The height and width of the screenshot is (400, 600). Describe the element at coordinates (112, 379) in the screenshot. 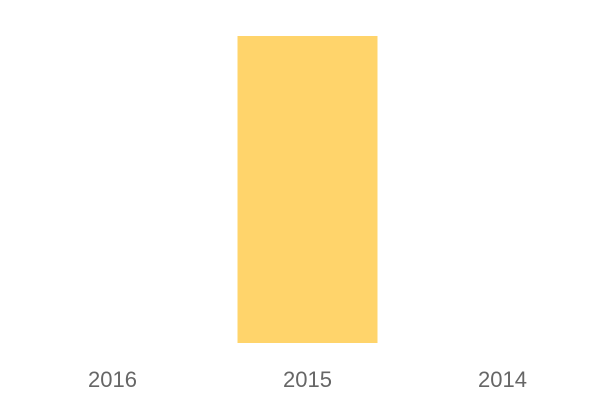

I see `x-tick-label: 2016` at that location.